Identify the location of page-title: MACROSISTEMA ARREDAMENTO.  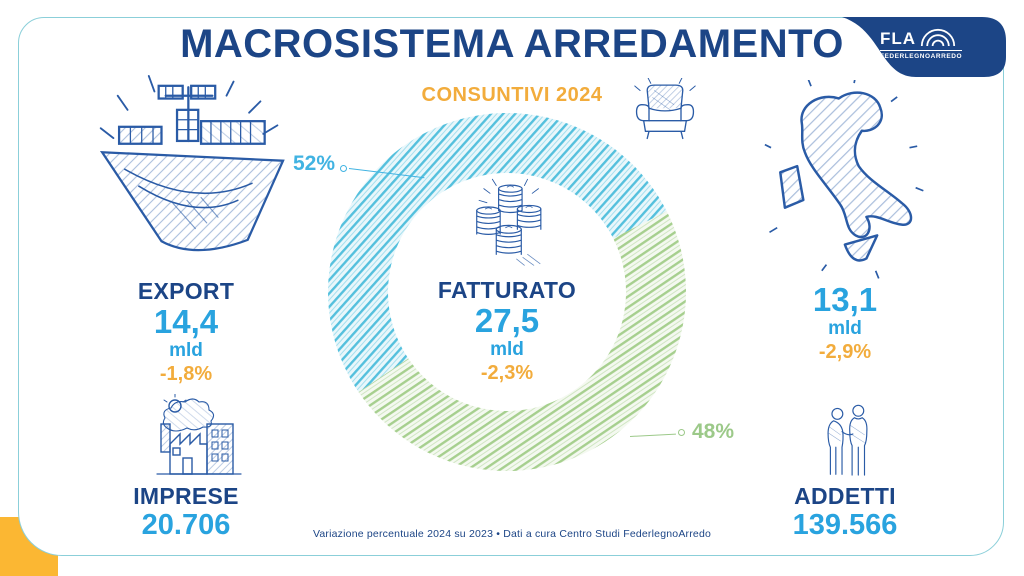
(512, 44).